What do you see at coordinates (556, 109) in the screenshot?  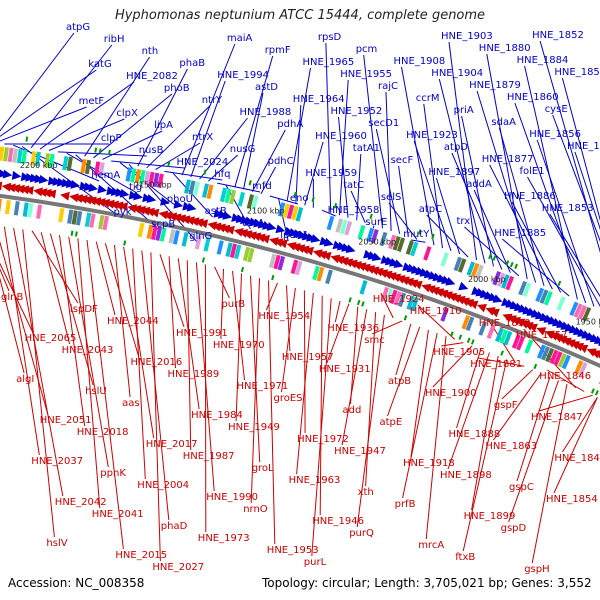 I see `gene-label: cysE` at bounding box center [556, 109].